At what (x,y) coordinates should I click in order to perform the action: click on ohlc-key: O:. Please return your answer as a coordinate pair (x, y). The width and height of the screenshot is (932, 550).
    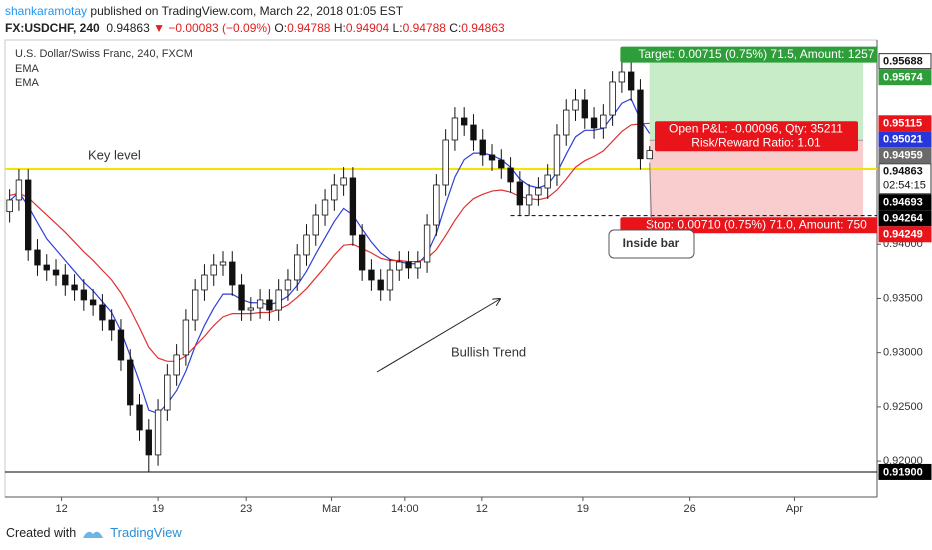
    Looking at the image, I should click on (281, 28).